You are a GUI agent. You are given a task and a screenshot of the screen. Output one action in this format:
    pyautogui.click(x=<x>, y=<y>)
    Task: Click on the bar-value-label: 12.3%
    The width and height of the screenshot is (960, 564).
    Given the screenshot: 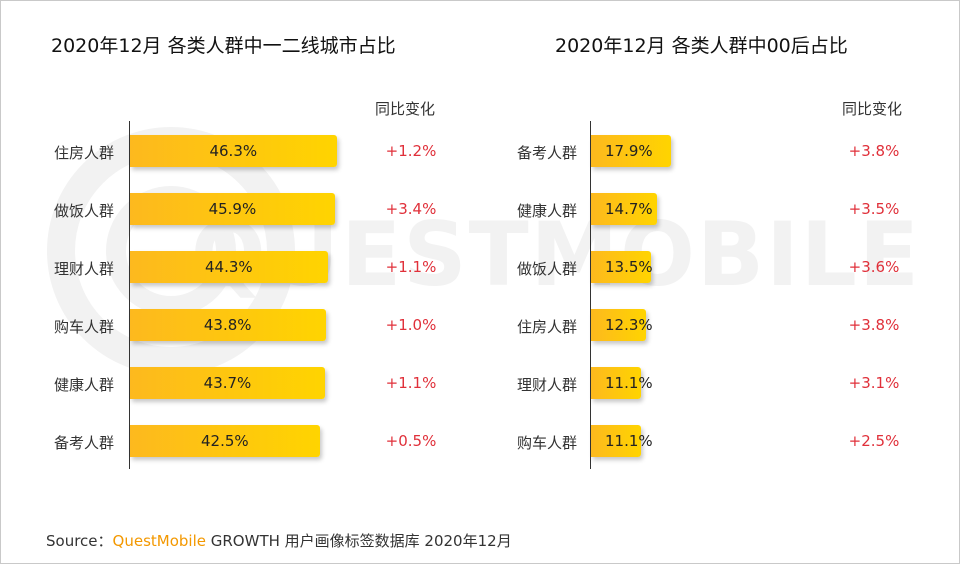 What is the action you would take?
    pyautogui.click(x=629, y=325)
    